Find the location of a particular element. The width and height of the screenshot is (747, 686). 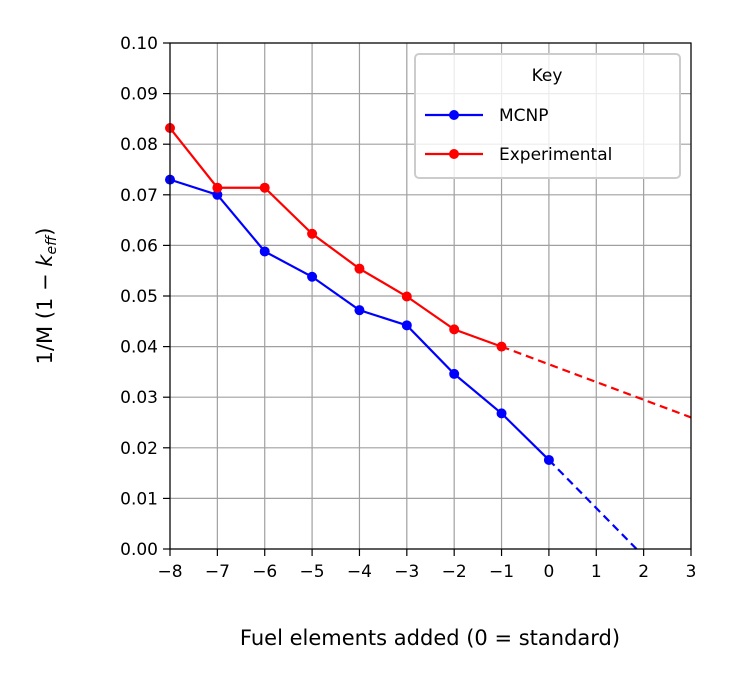

y-tick-label: 0.06 is located at coordinates (139, 246).